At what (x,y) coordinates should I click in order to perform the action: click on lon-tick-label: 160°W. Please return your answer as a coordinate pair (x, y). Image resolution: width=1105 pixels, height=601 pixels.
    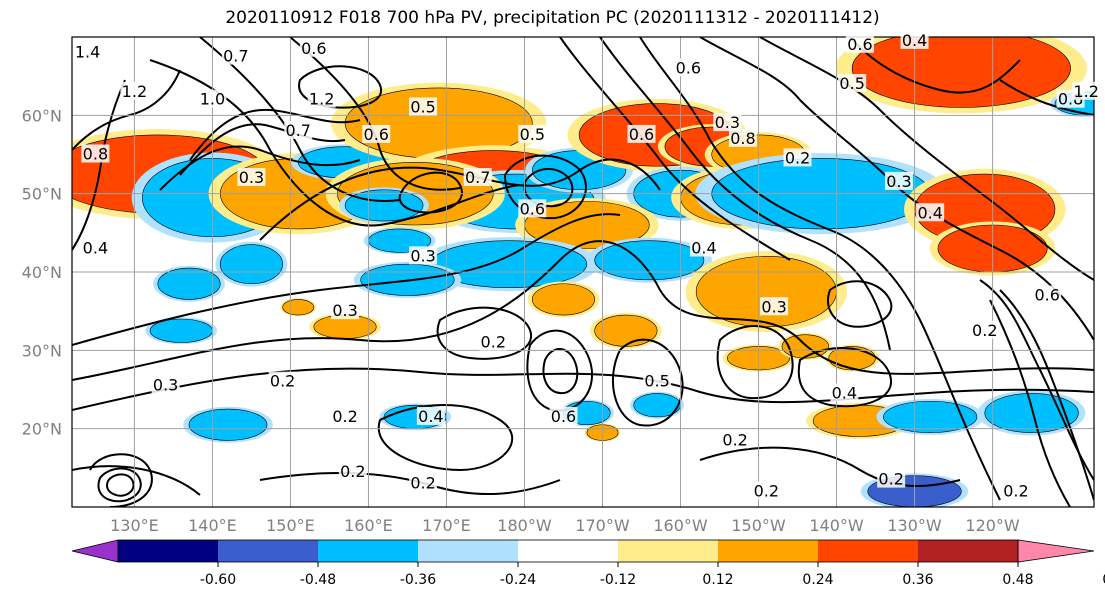
    Looking at the image, I should click on (680, 525).